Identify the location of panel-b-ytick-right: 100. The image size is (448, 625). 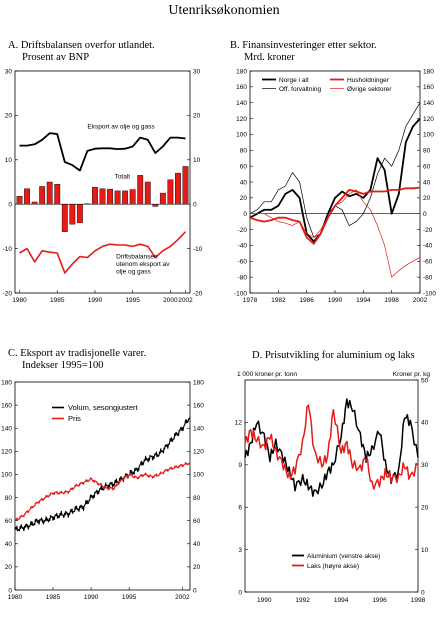
(428, 135).